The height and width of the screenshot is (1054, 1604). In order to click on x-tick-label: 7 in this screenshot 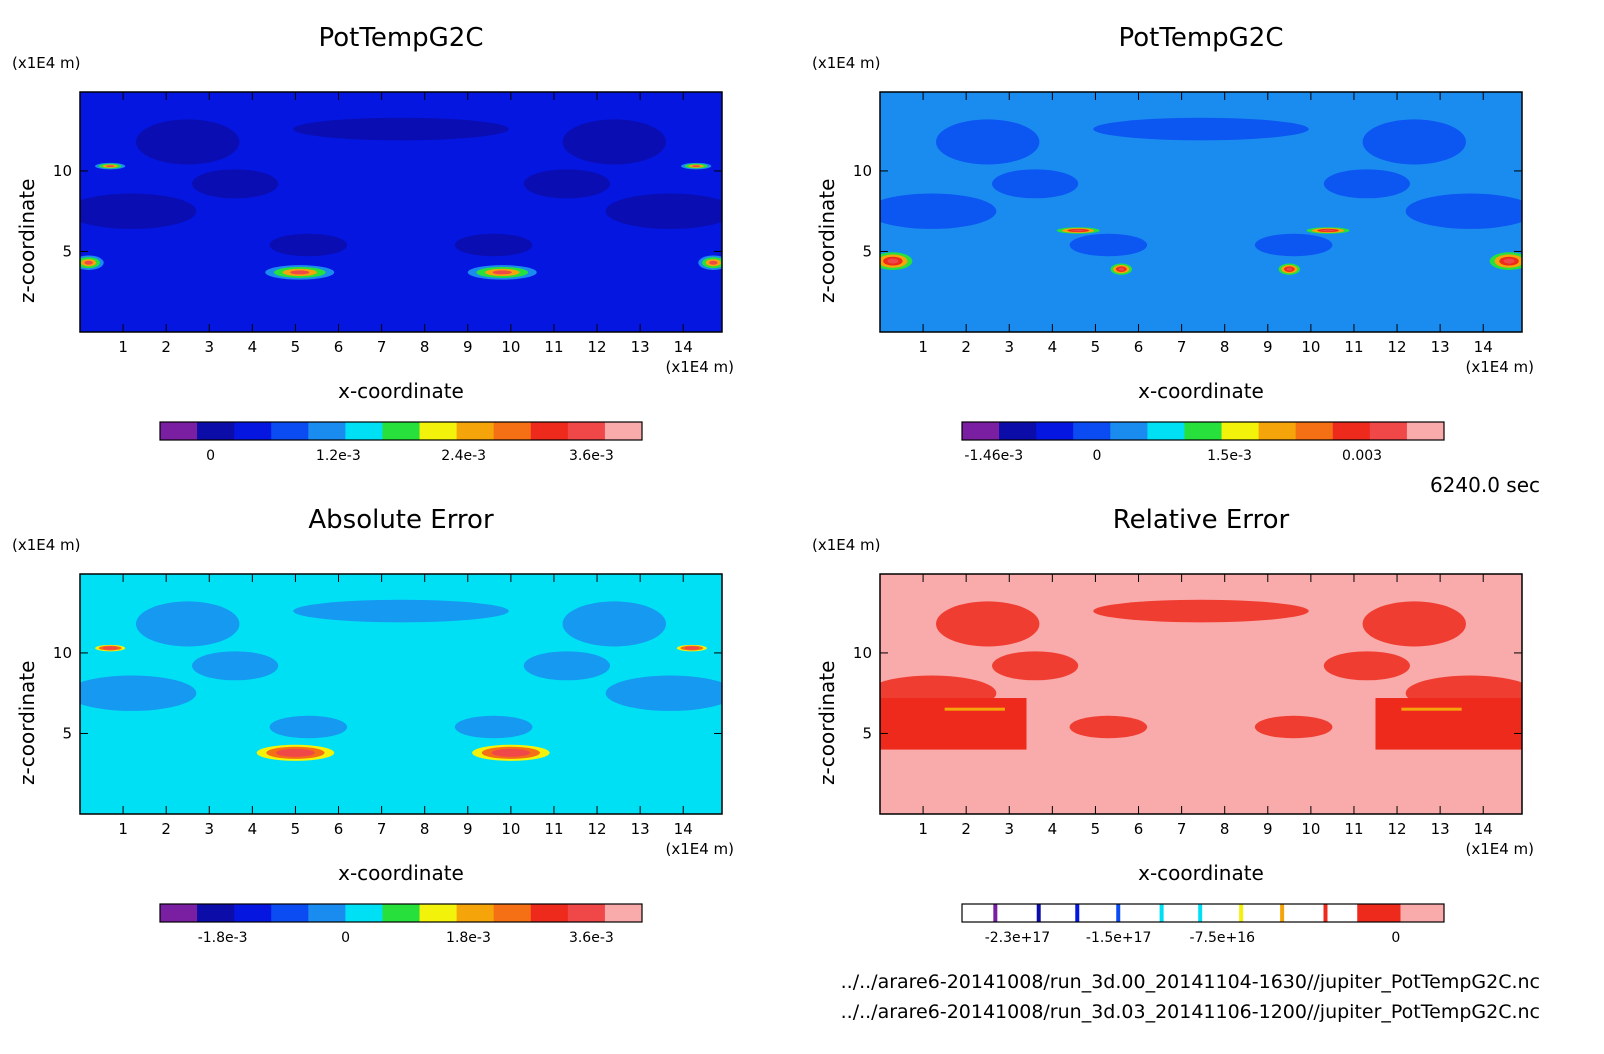, I will do `click(1182, 347)`.